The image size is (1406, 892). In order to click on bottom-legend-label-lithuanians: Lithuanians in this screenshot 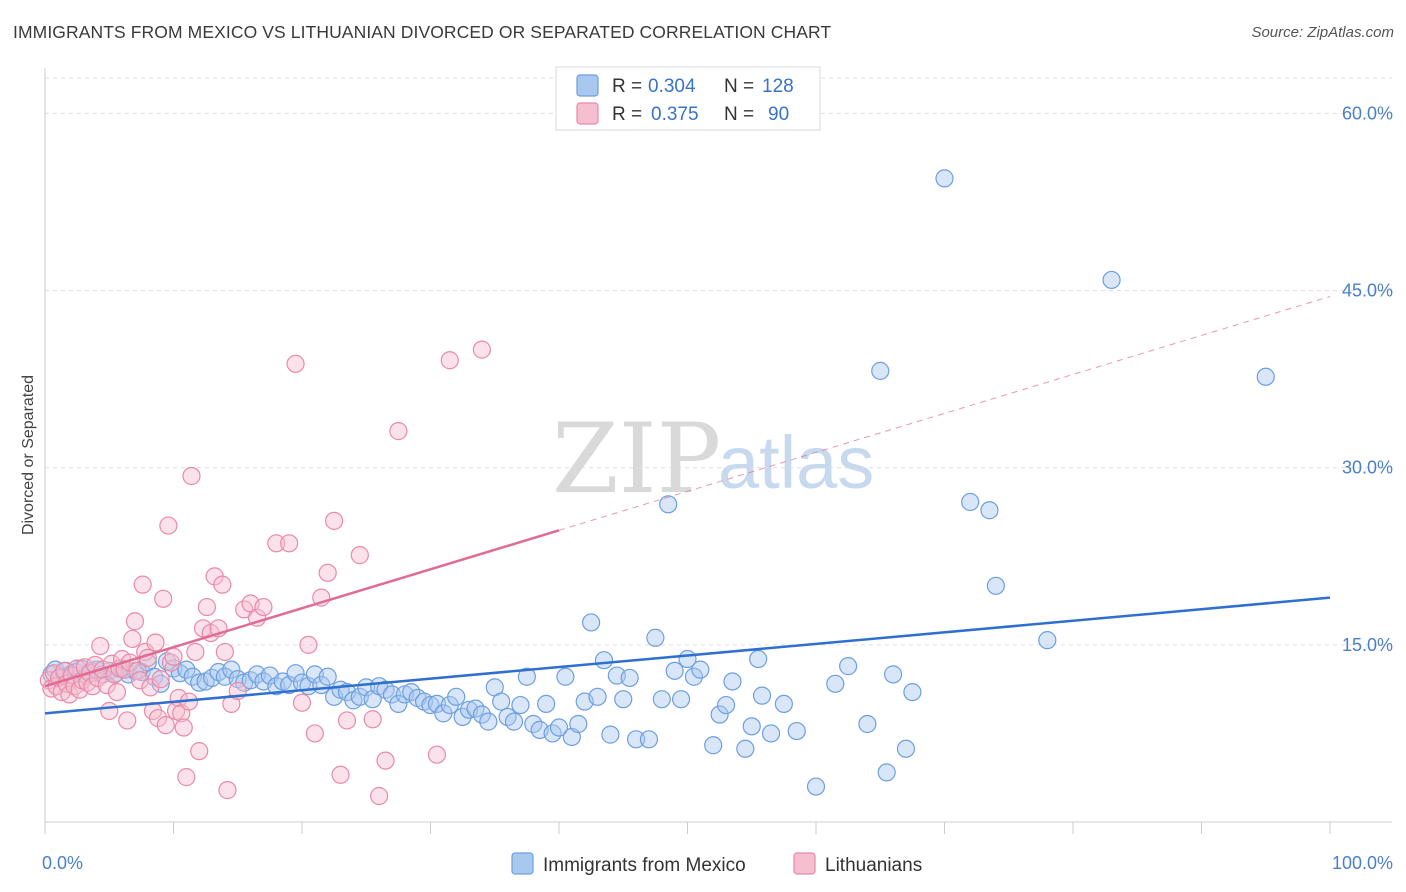, I will do `click(873, 865)`.